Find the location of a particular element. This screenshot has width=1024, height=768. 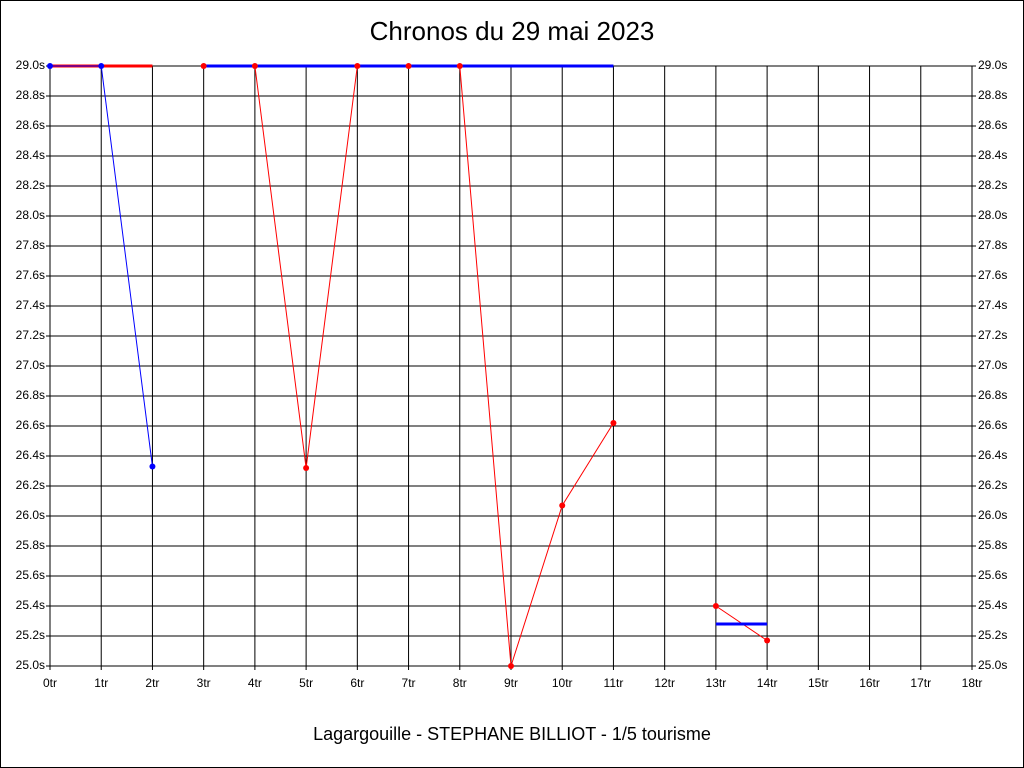

y-tick-label: 25.2s is located at coordinates (30, 635).